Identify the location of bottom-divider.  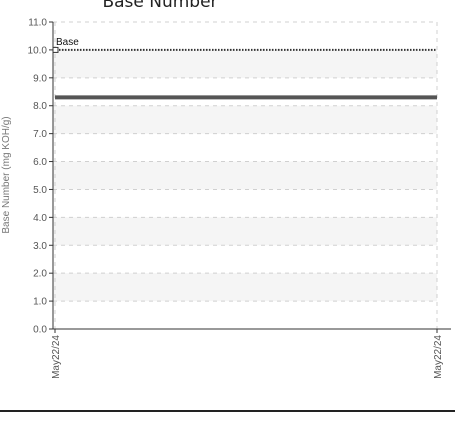
(227, 411).